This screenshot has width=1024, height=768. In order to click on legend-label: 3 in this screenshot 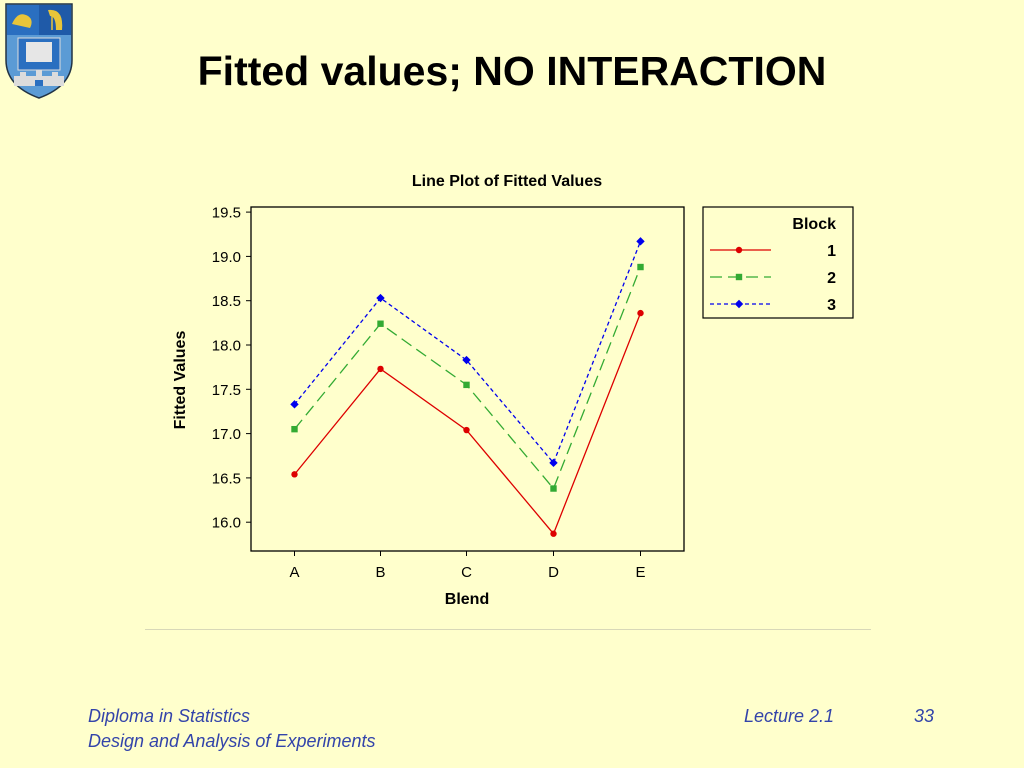, I will do `click(831, 305)`.